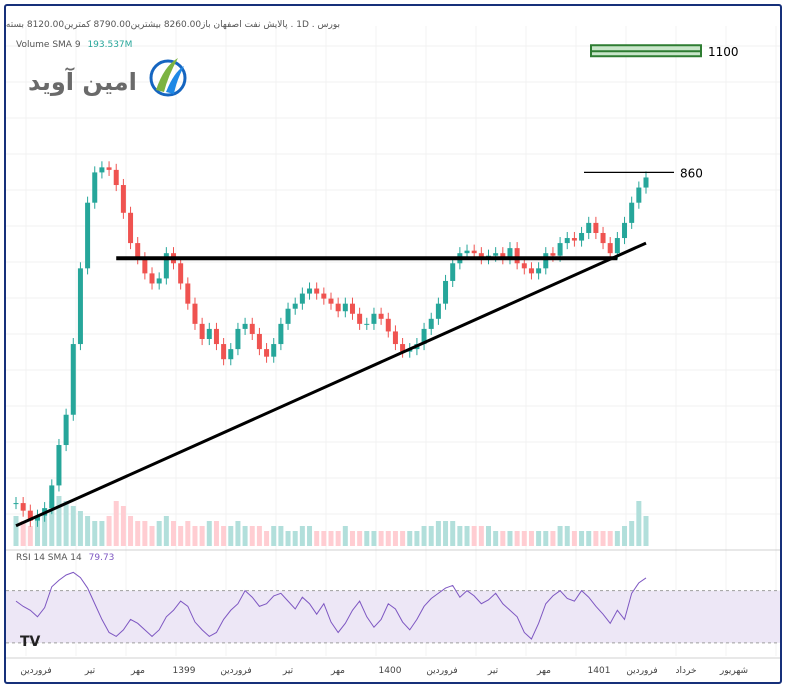  What do you see at coordinates (685, 671) in the screenshot?
I see `x-tick-label: خرداد` at bounding box center [685, 671].